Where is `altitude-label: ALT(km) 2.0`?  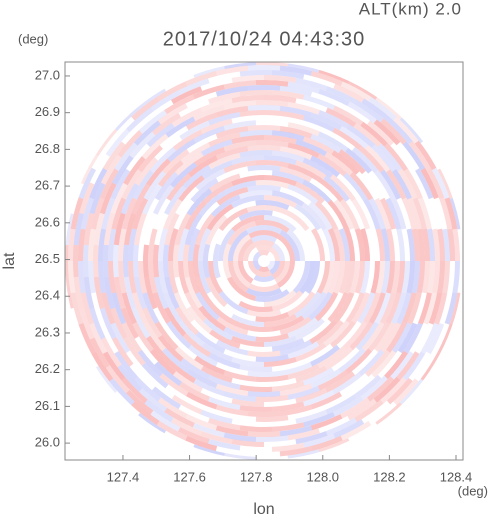 altitude-label: ALT(km) 2.0 is located at coordinates (410, 9).